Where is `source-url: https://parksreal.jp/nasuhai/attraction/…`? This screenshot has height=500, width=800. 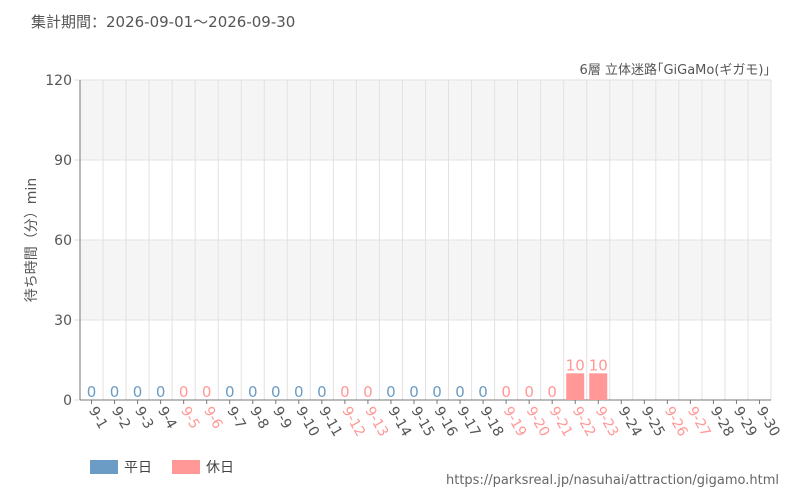 source-url: https://parksreal.jp/nasuhai/attraction/… is located at coordinates (612, 480).